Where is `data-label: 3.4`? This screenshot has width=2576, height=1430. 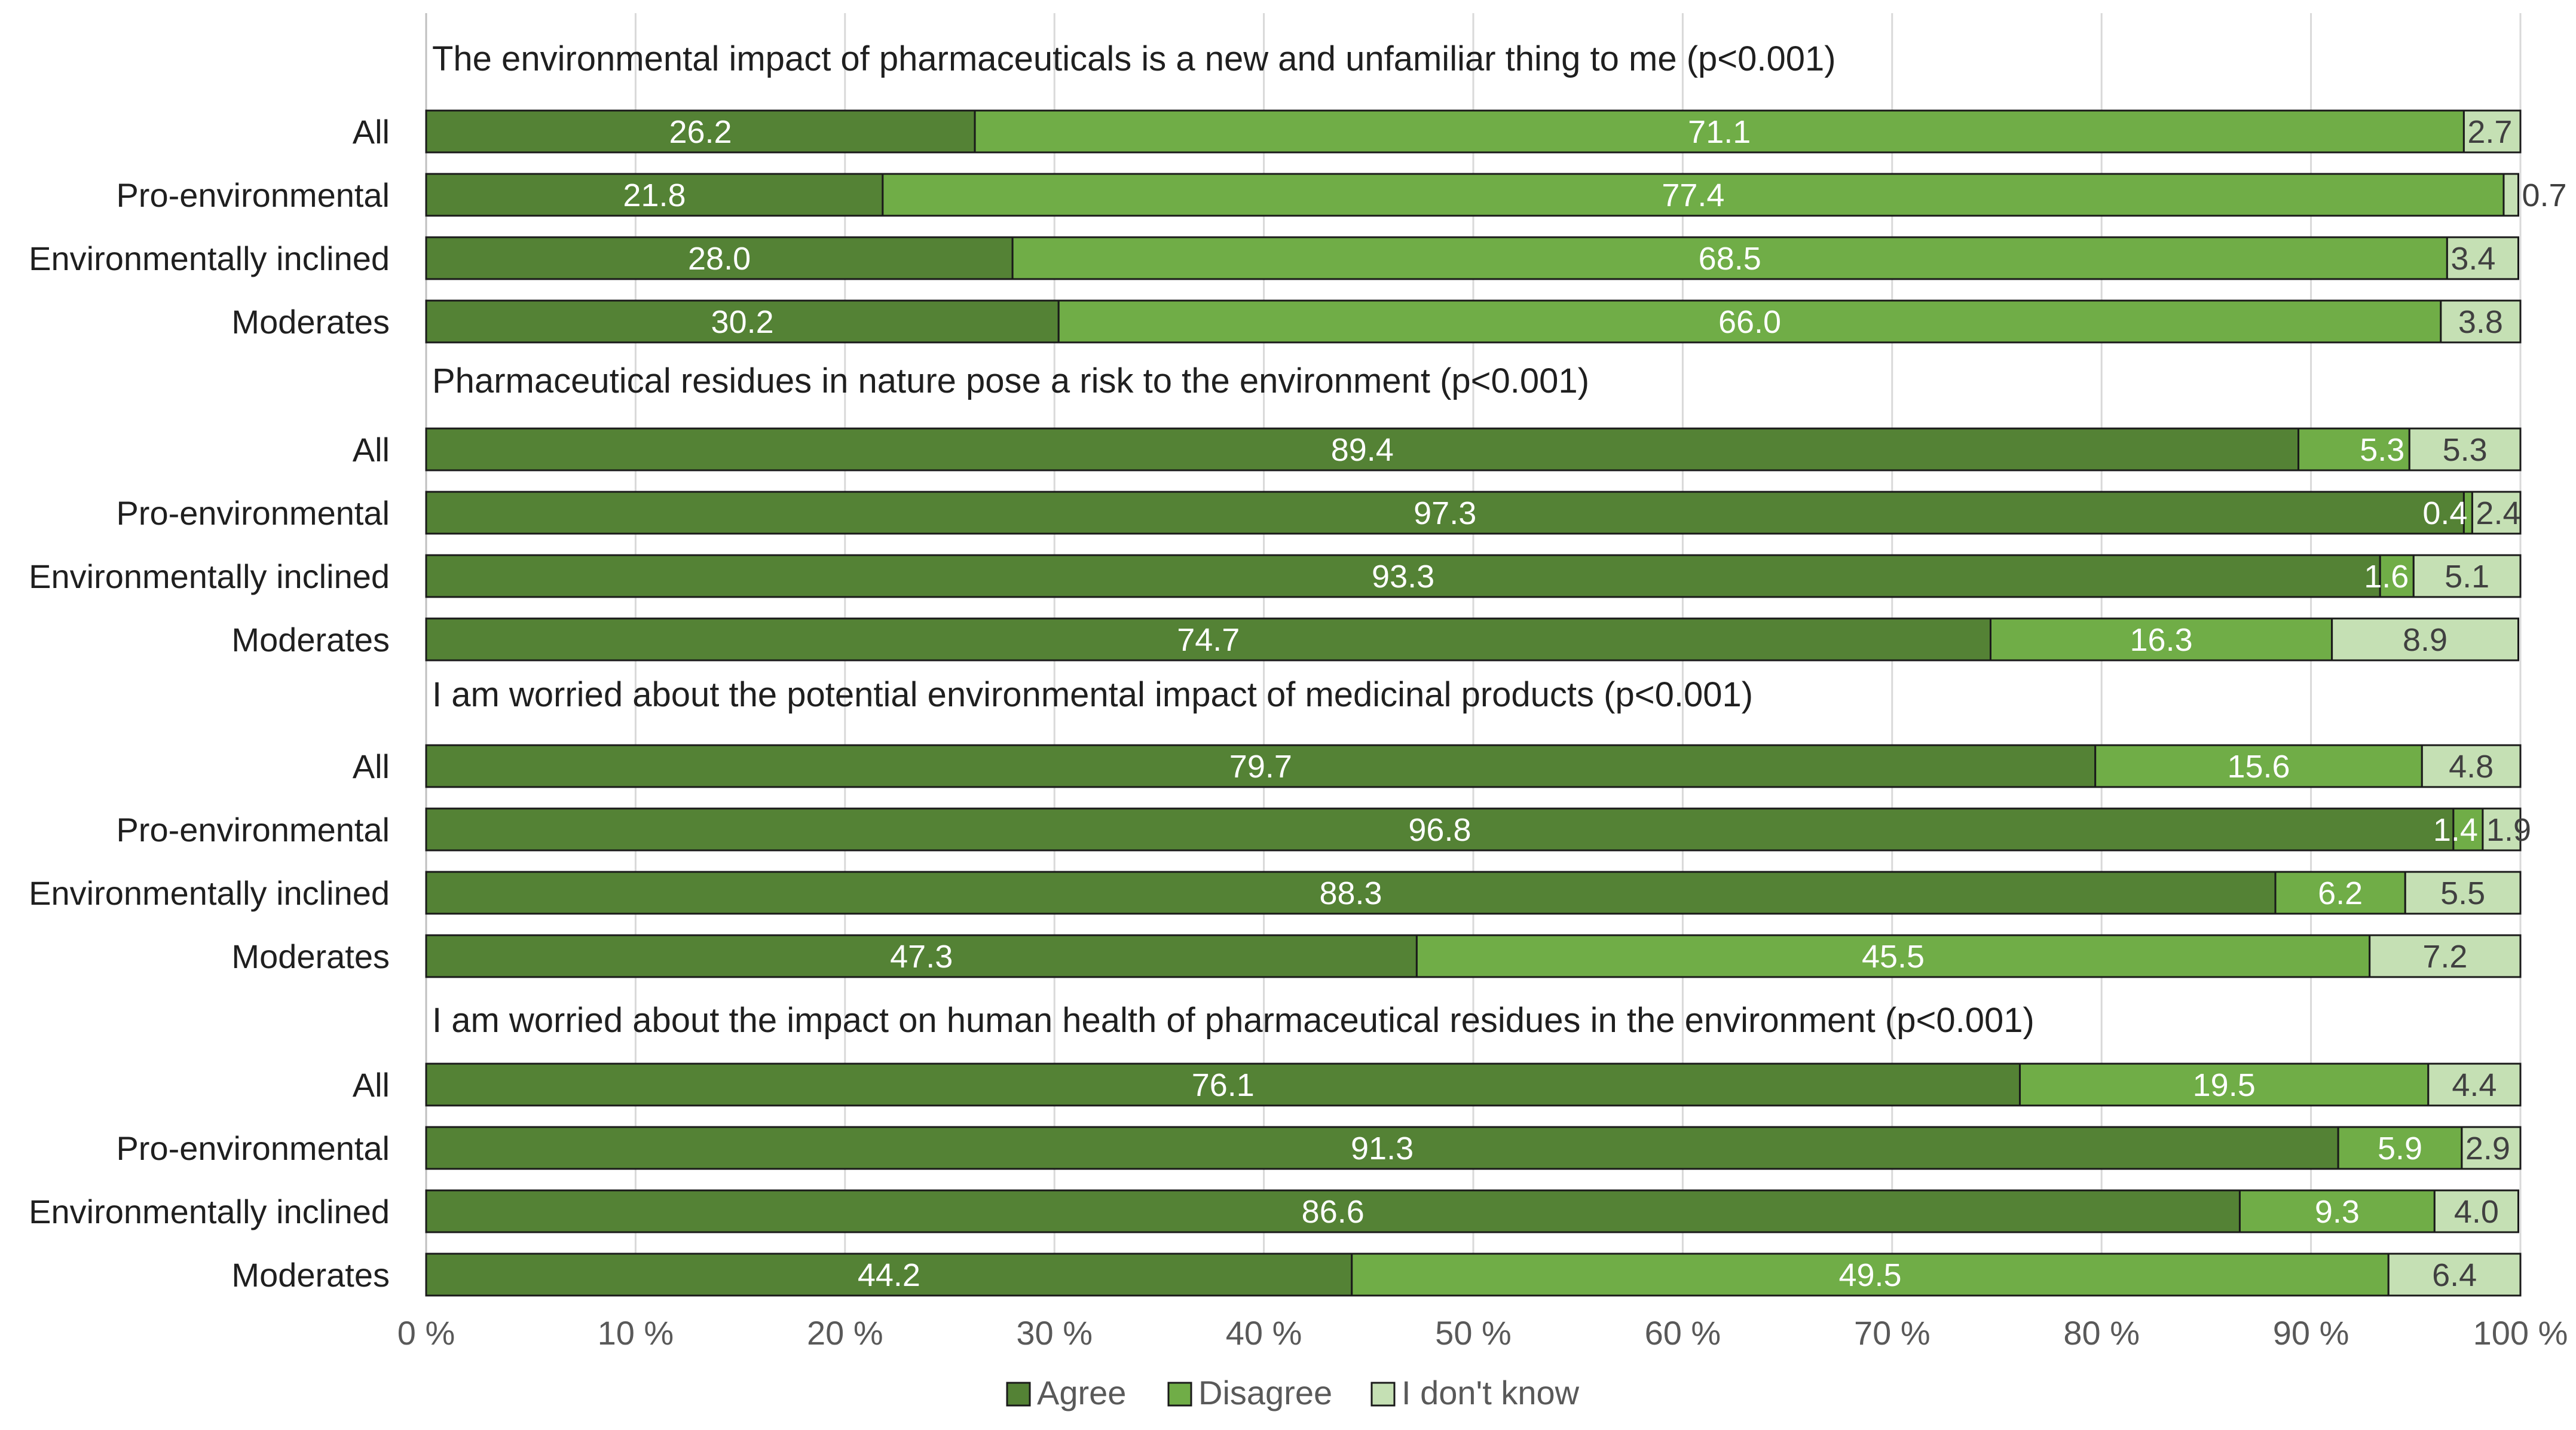 data-label: 3.4 is located at coordinates (2472, 259).